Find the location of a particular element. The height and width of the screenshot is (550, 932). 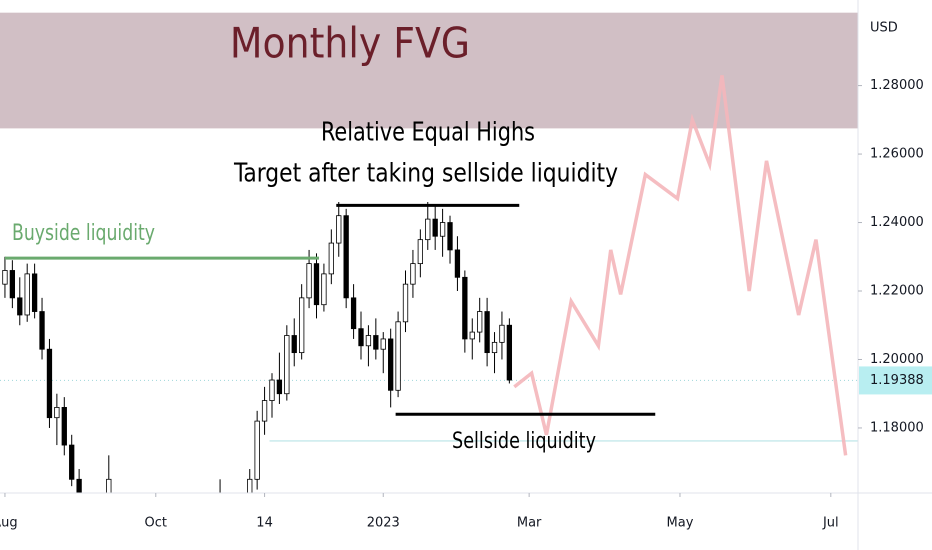

y-tick-label: 1.18000 is located at coordinates (897, 427).